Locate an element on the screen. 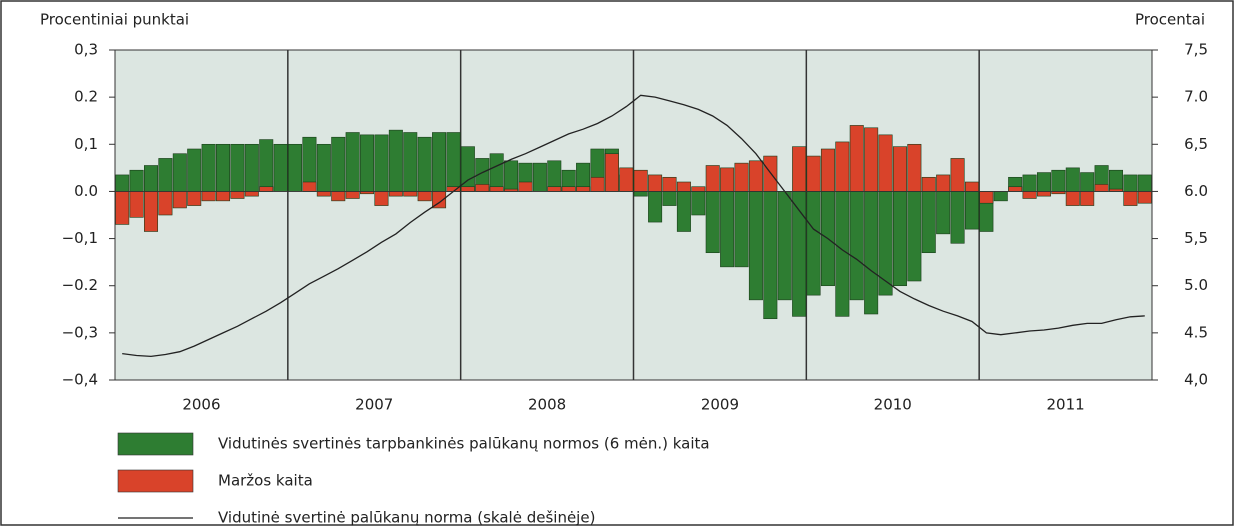  x-tick-label: 2009 is located at coordinates (720, 405).